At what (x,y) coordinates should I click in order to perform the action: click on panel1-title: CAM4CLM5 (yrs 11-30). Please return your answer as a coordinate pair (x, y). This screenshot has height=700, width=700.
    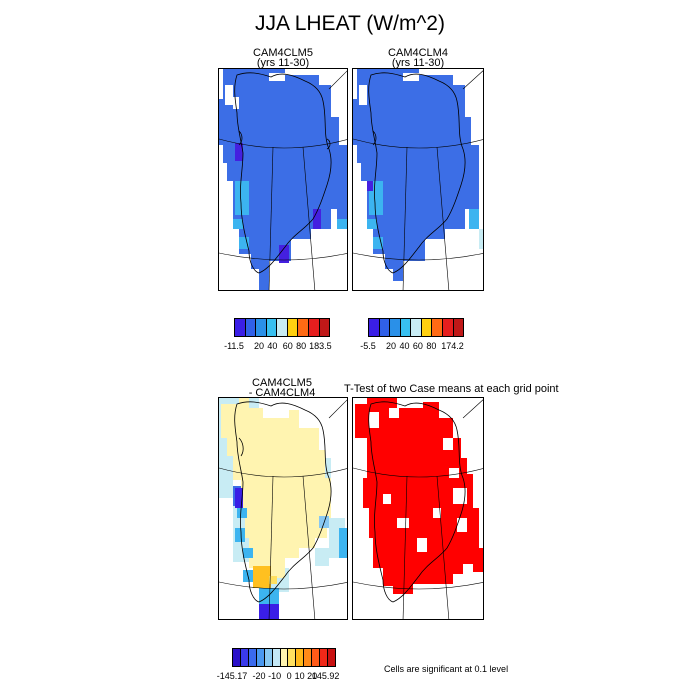
    Looking at the image, I should click on (283, 58).